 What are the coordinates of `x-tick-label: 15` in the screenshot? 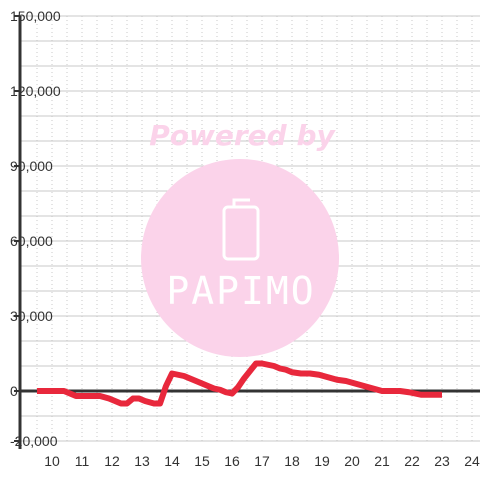 It's located at (202, 461).